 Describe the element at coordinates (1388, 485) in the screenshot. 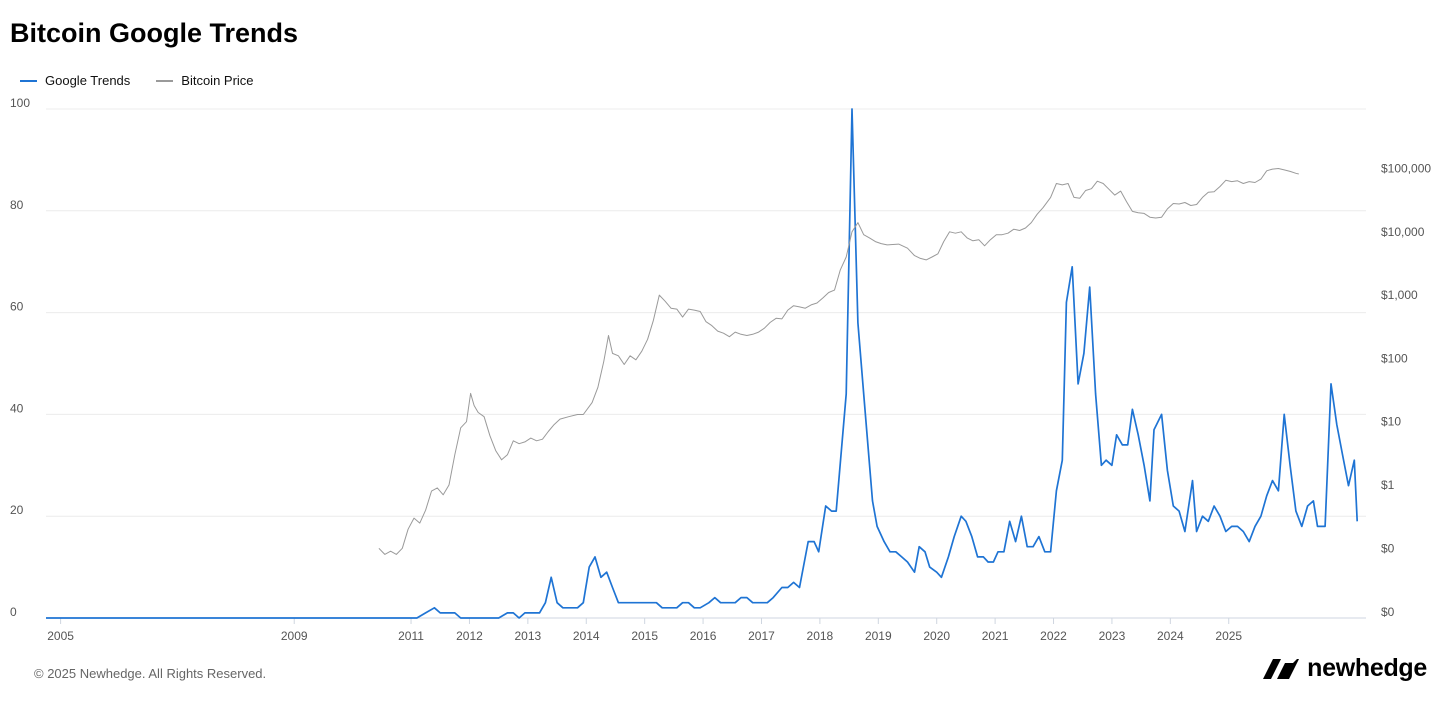

I see `y-right-tick-label: $1` at that location.